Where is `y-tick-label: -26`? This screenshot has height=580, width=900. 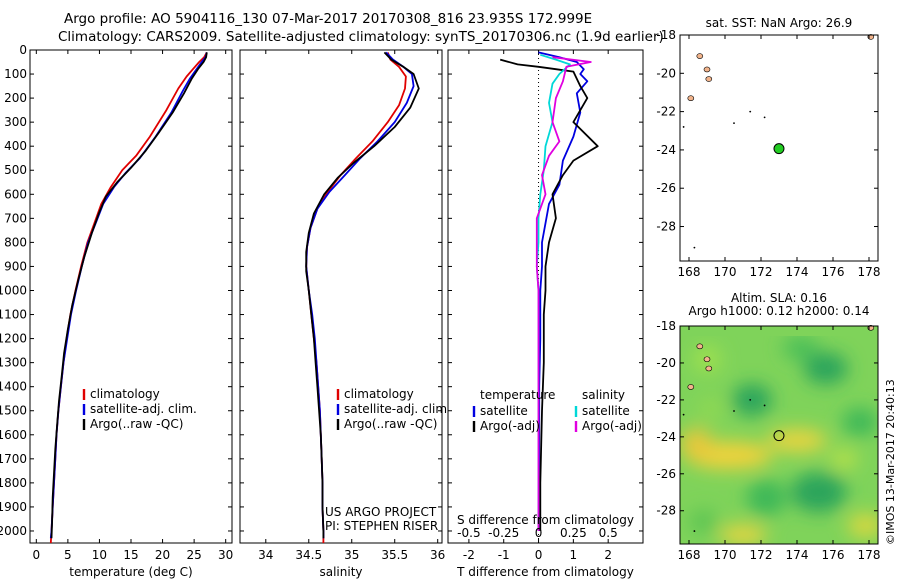
y-tick-label: -26 is located at coordinates (666, 474).